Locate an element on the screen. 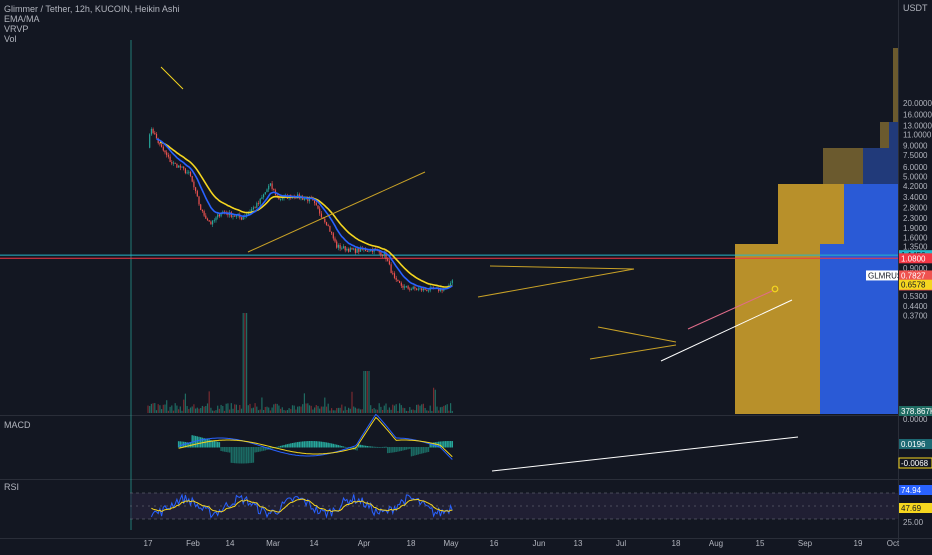  ma-line is located at coordinates (304, 214).